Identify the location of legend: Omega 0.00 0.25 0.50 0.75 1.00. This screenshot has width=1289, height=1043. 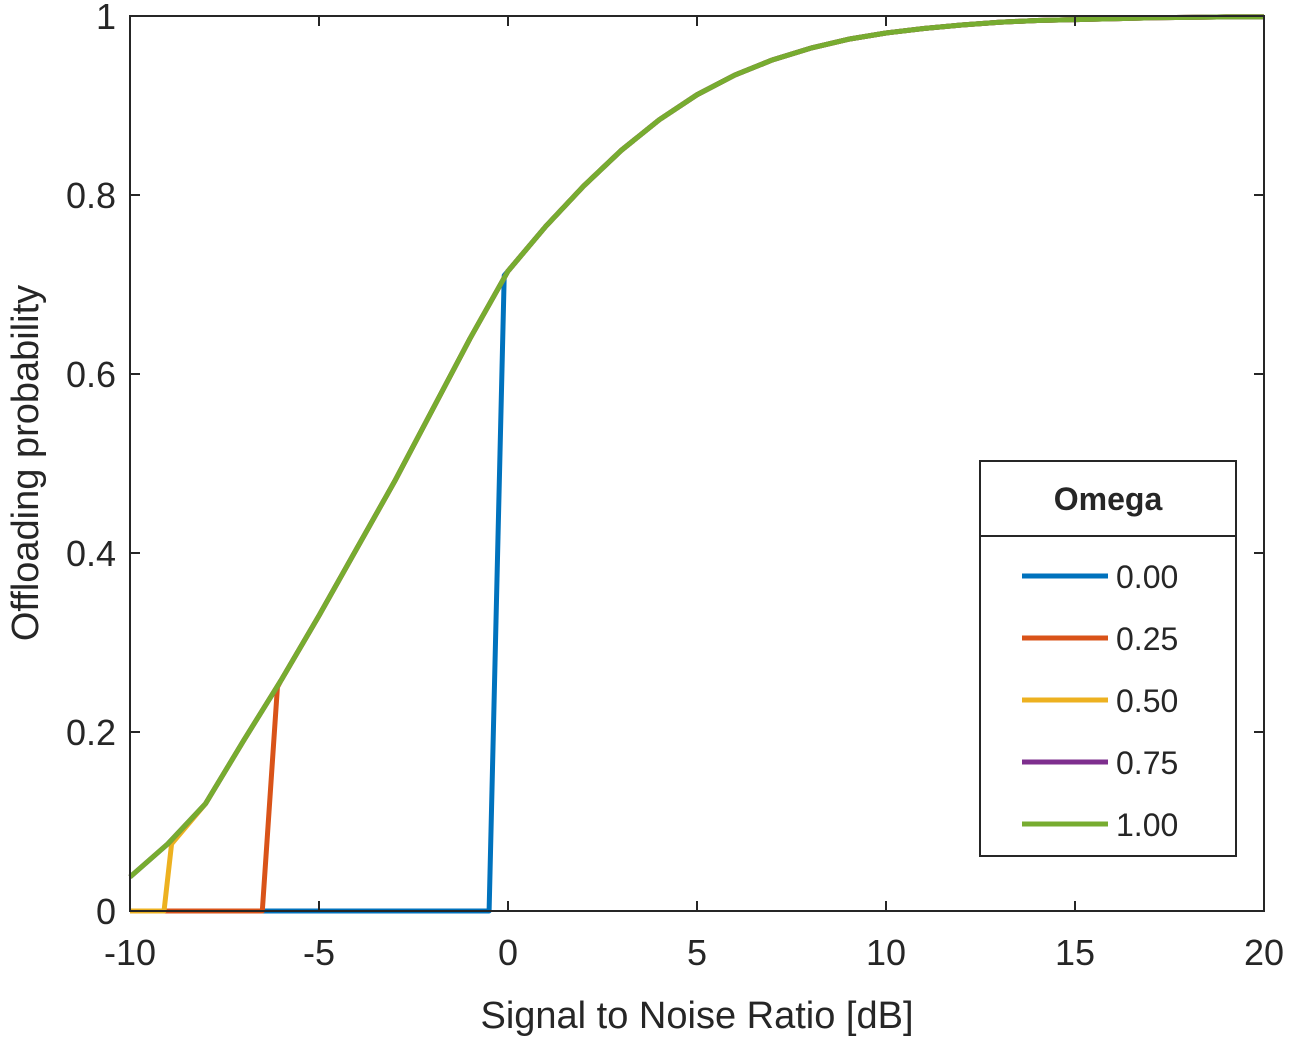
(1108, 658).